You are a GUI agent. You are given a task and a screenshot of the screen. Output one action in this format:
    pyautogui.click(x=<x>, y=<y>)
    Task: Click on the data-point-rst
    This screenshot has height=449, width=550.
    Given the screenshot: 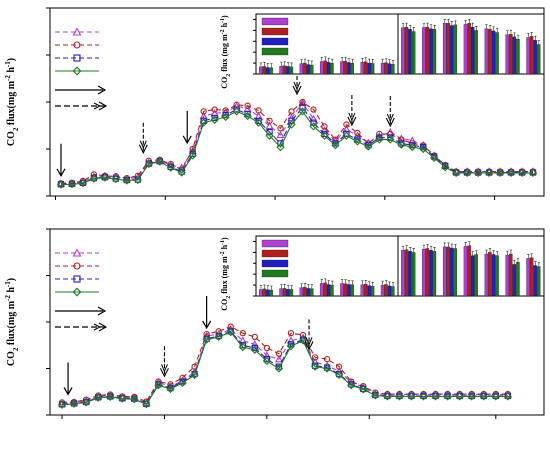 What is the action you would take?
    pyautogui.click(x=269, y=125)
    